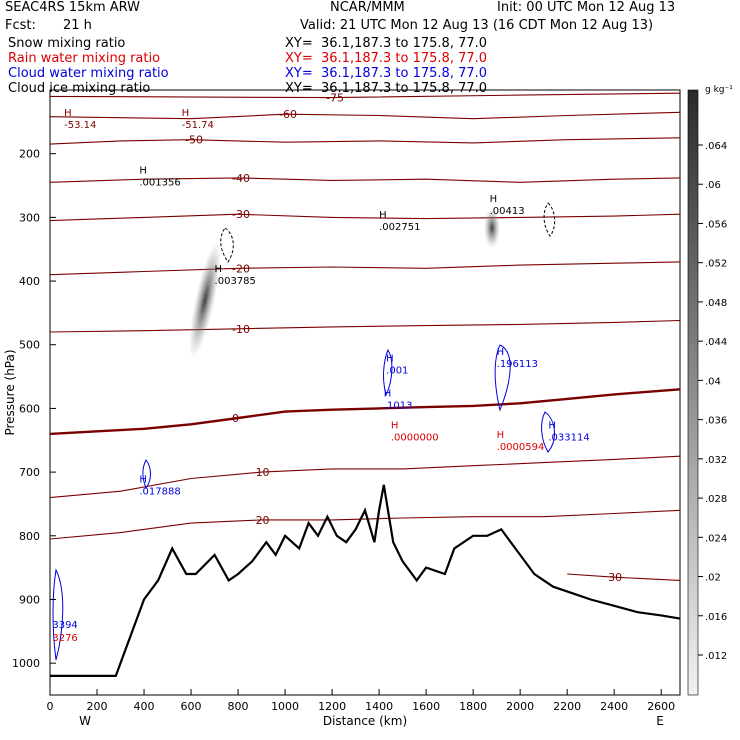 Image resolution: width=740 pixels, height=740 pixels. I want to click on colorbar-tick-label: .024, so click(716, 538).